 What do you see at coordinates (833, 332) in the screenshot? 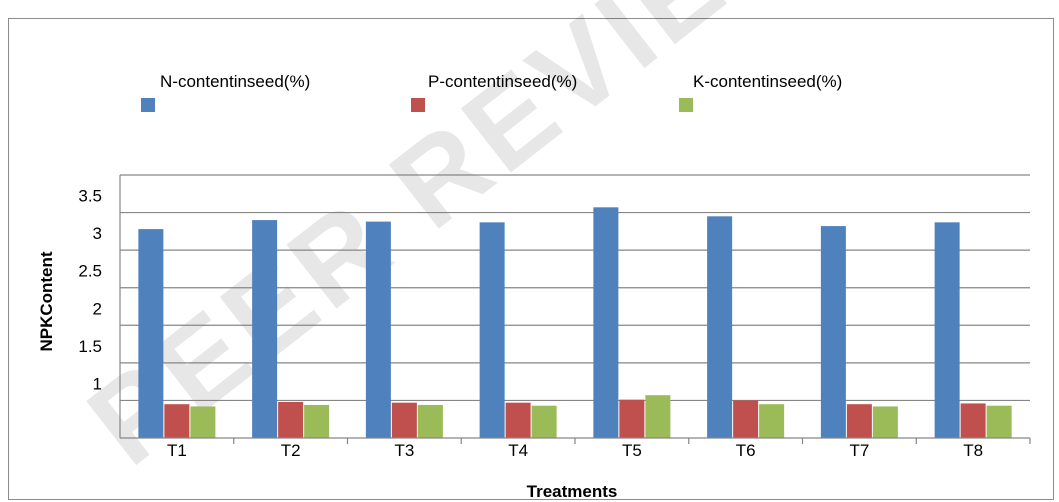
I see `bar-T7-n` at bounding box center [833, 332].